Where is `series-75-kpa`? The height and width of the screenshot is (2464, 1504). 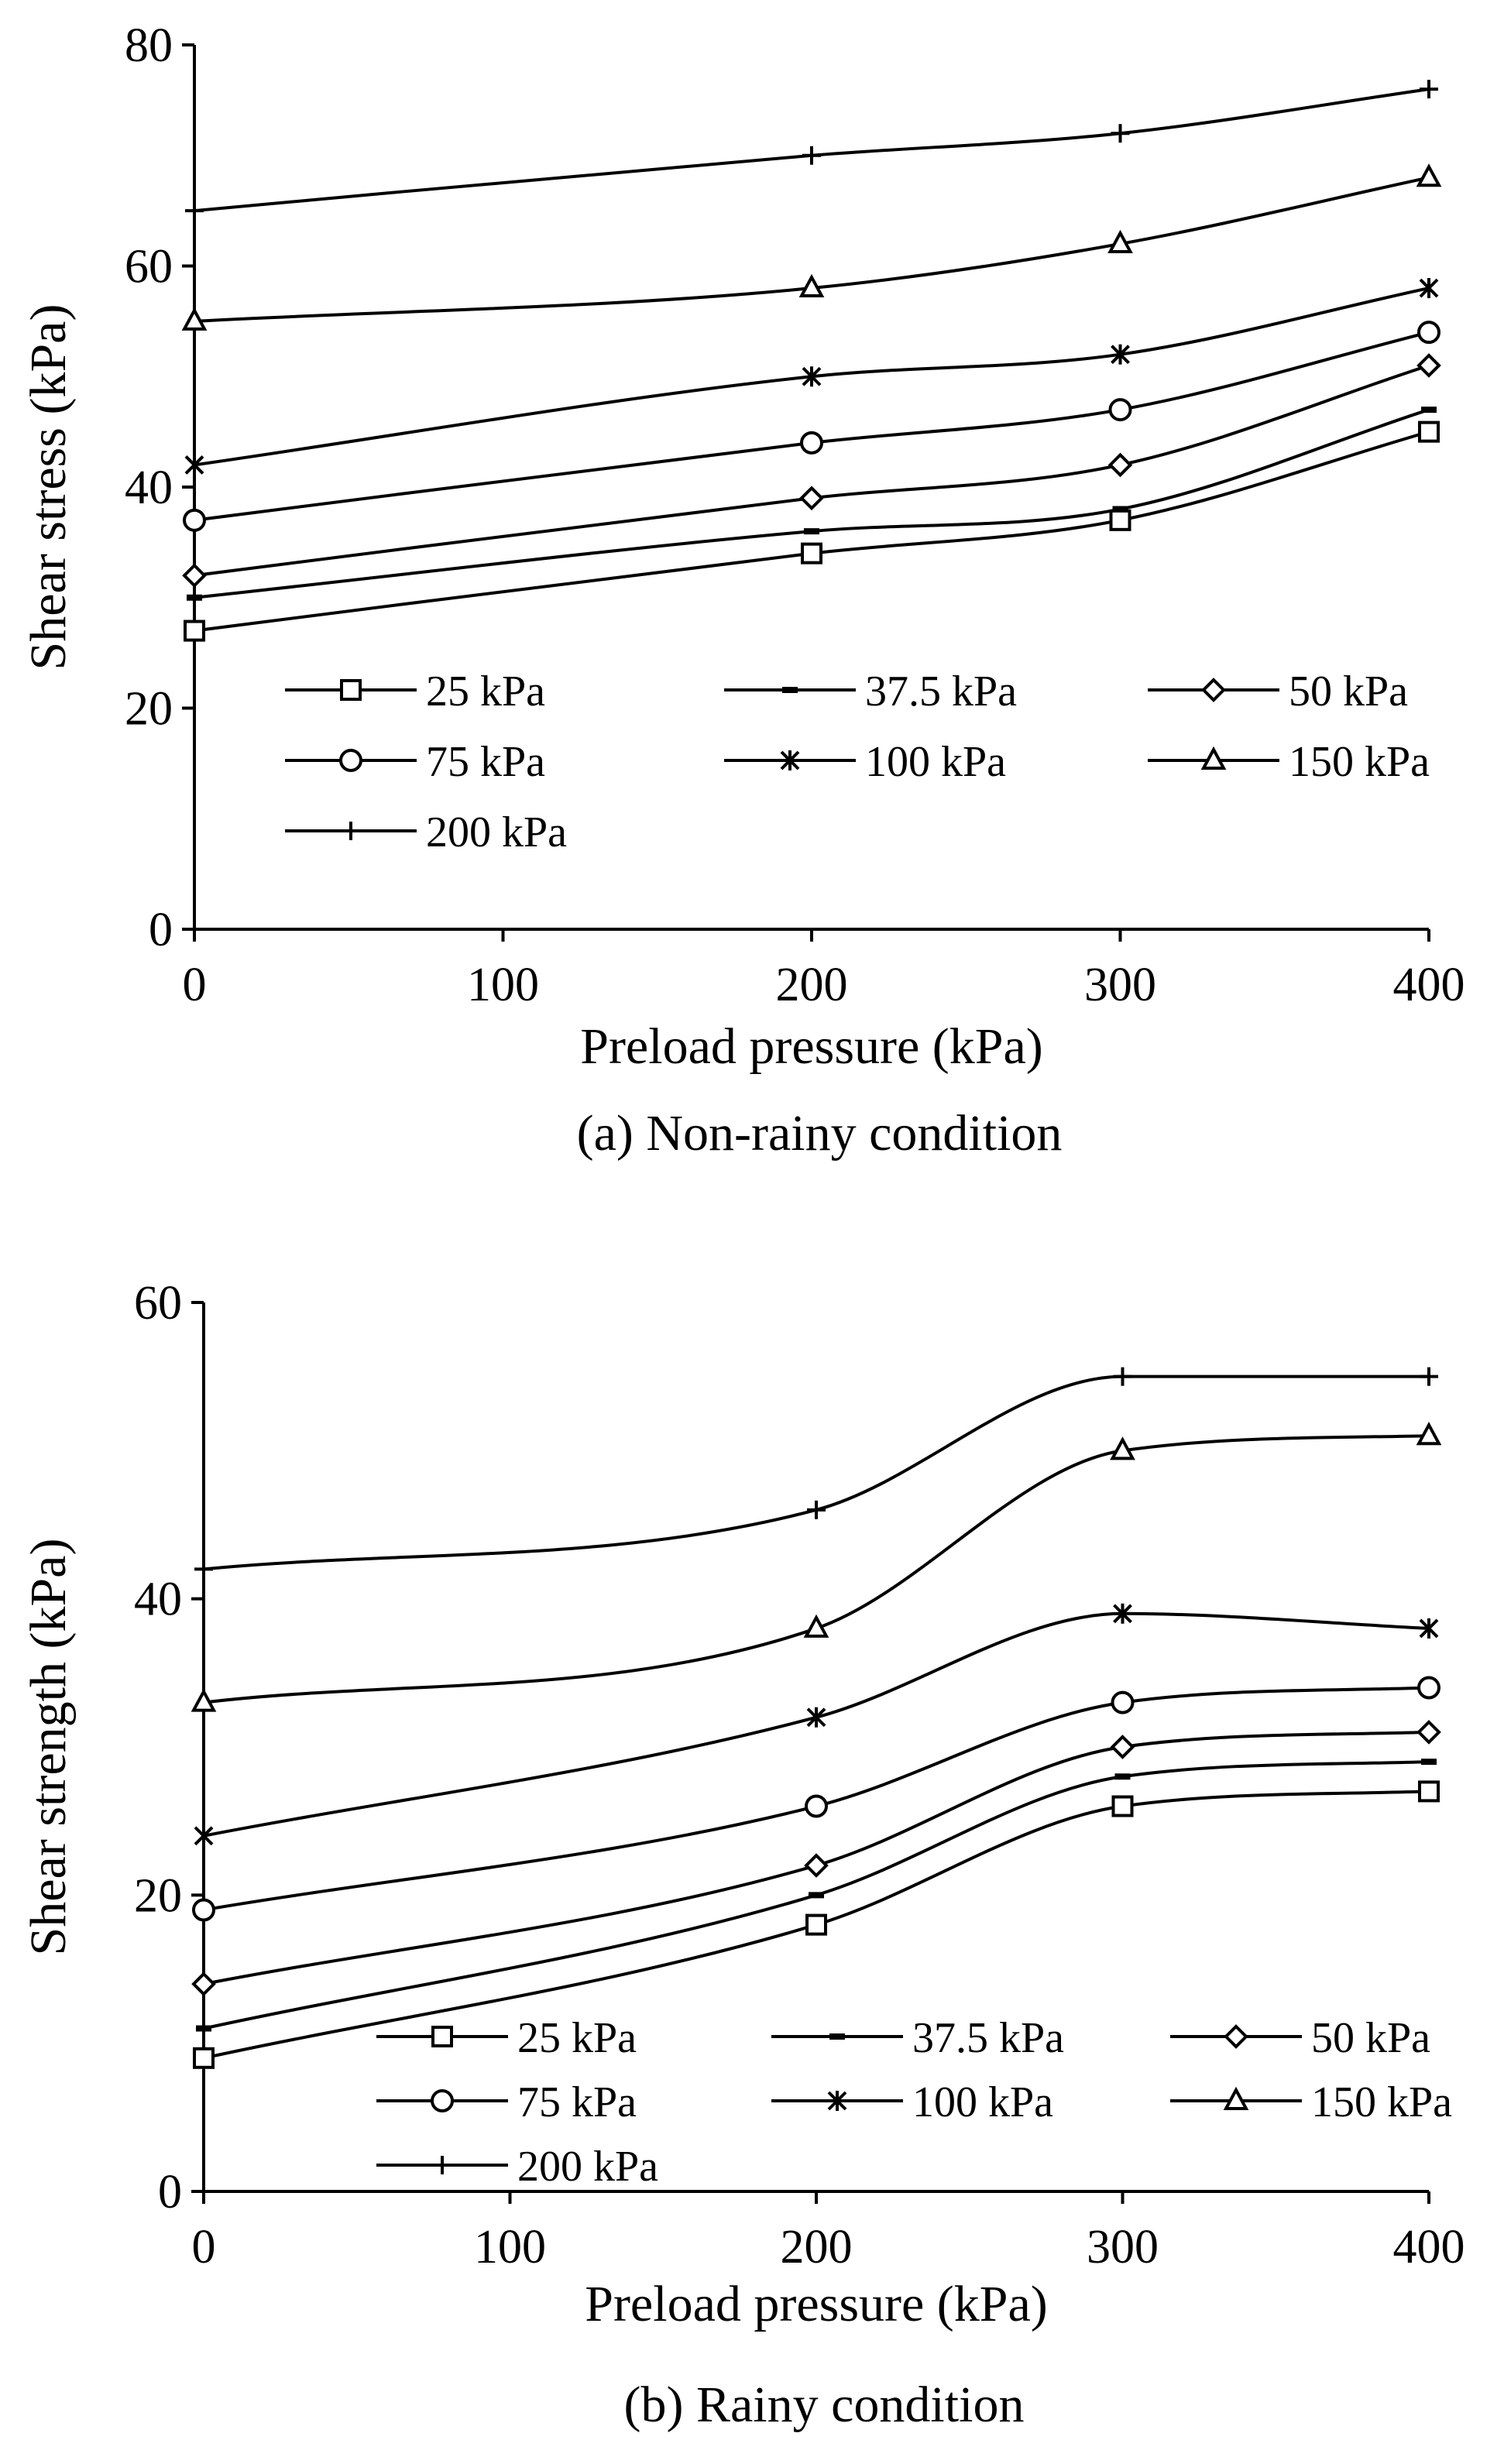 series-75-kpa is located at coordinates (816, 1799).